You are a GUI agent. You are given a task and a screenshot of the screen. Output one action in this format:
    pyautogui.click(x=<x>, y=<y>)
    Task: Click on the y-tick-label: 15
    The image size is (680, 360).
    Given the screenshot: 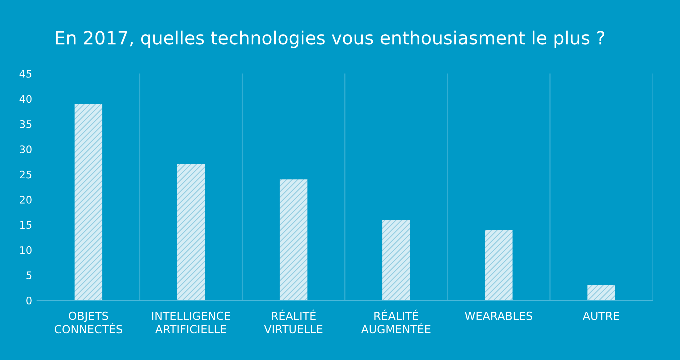 What is the action you would take?
    pyautogui.click(x=26, y=225)
    